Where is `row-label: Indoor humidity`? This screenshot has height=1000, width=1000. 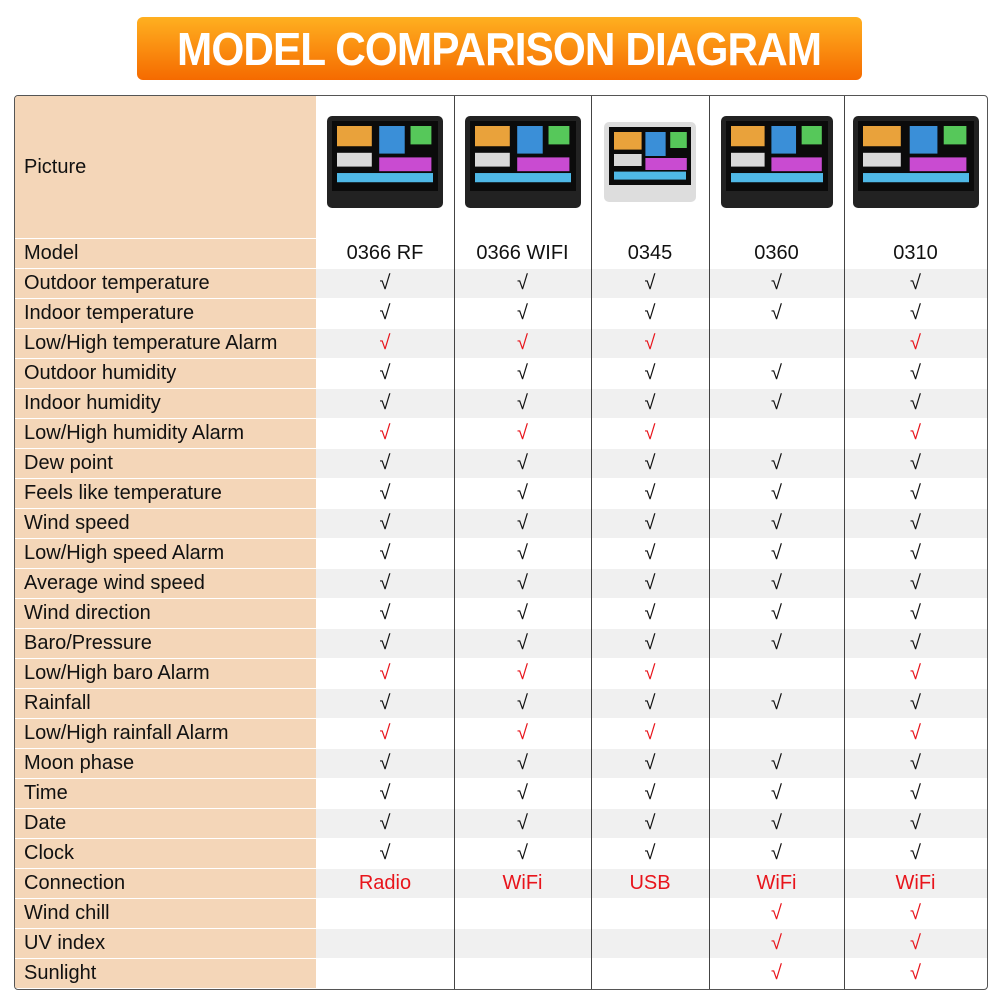
row-label: Indoor humidity is located at coordinates (165, 403).